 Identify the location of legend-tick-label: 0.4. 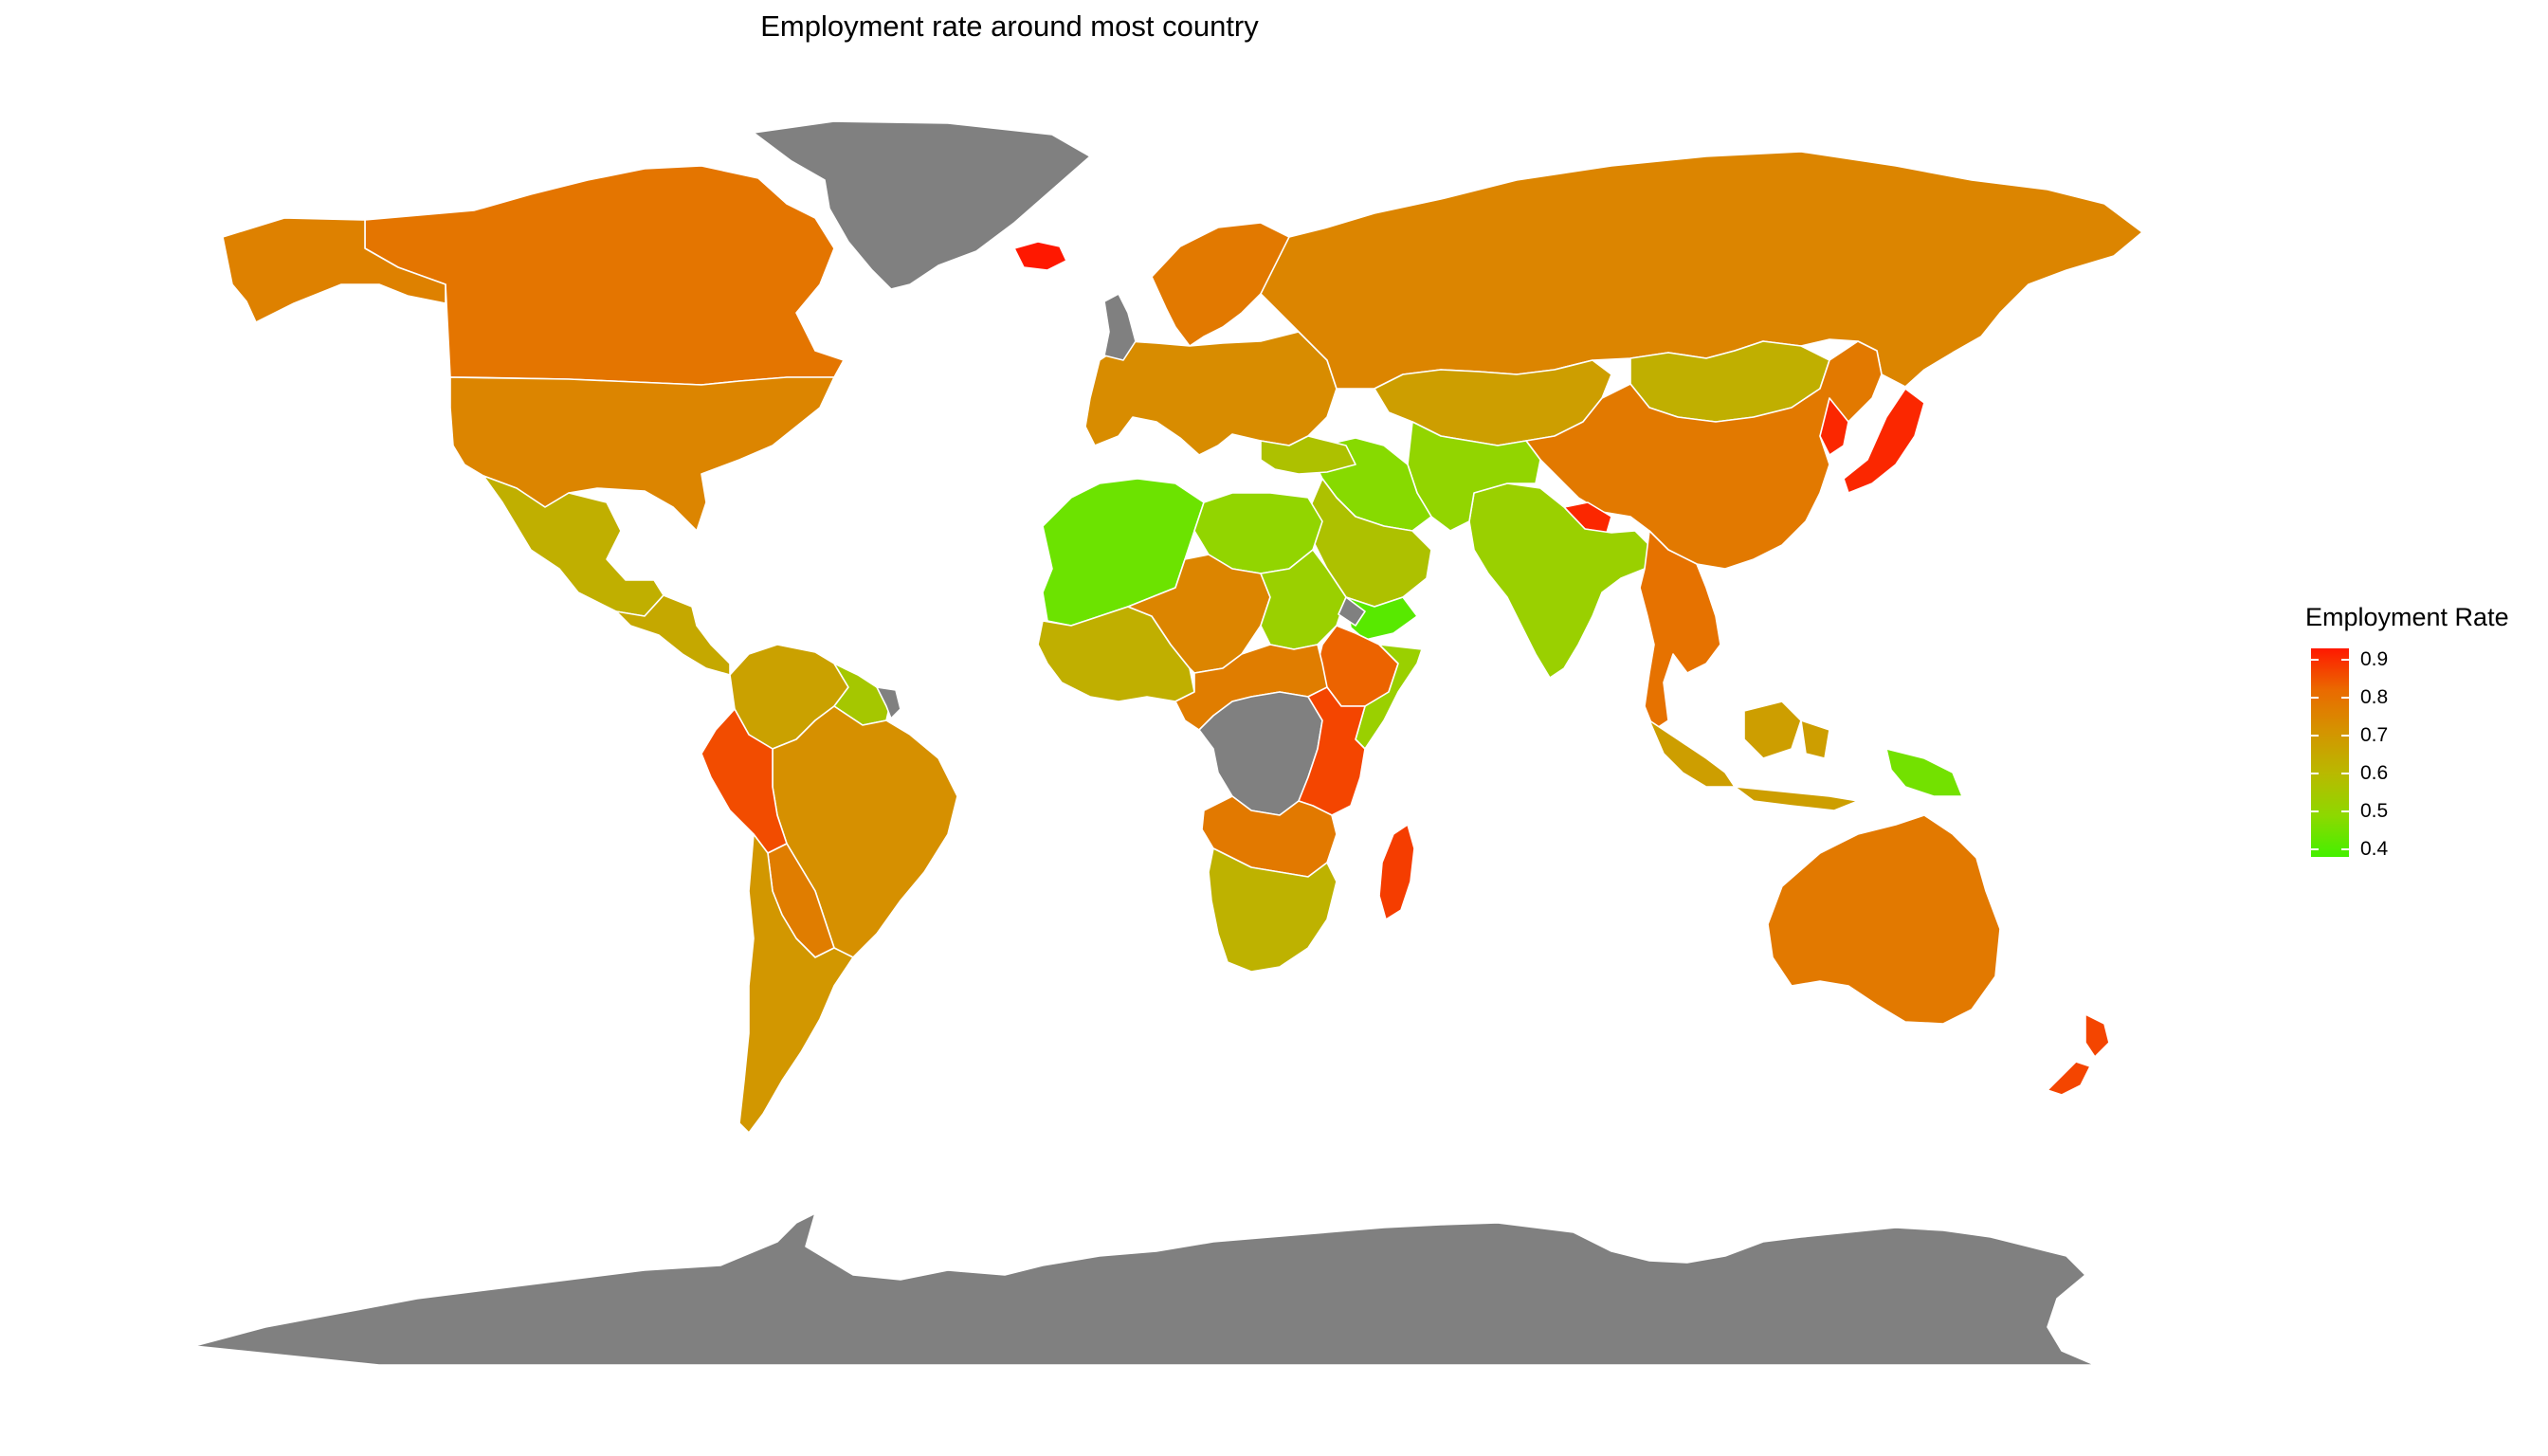
(2374, 849).